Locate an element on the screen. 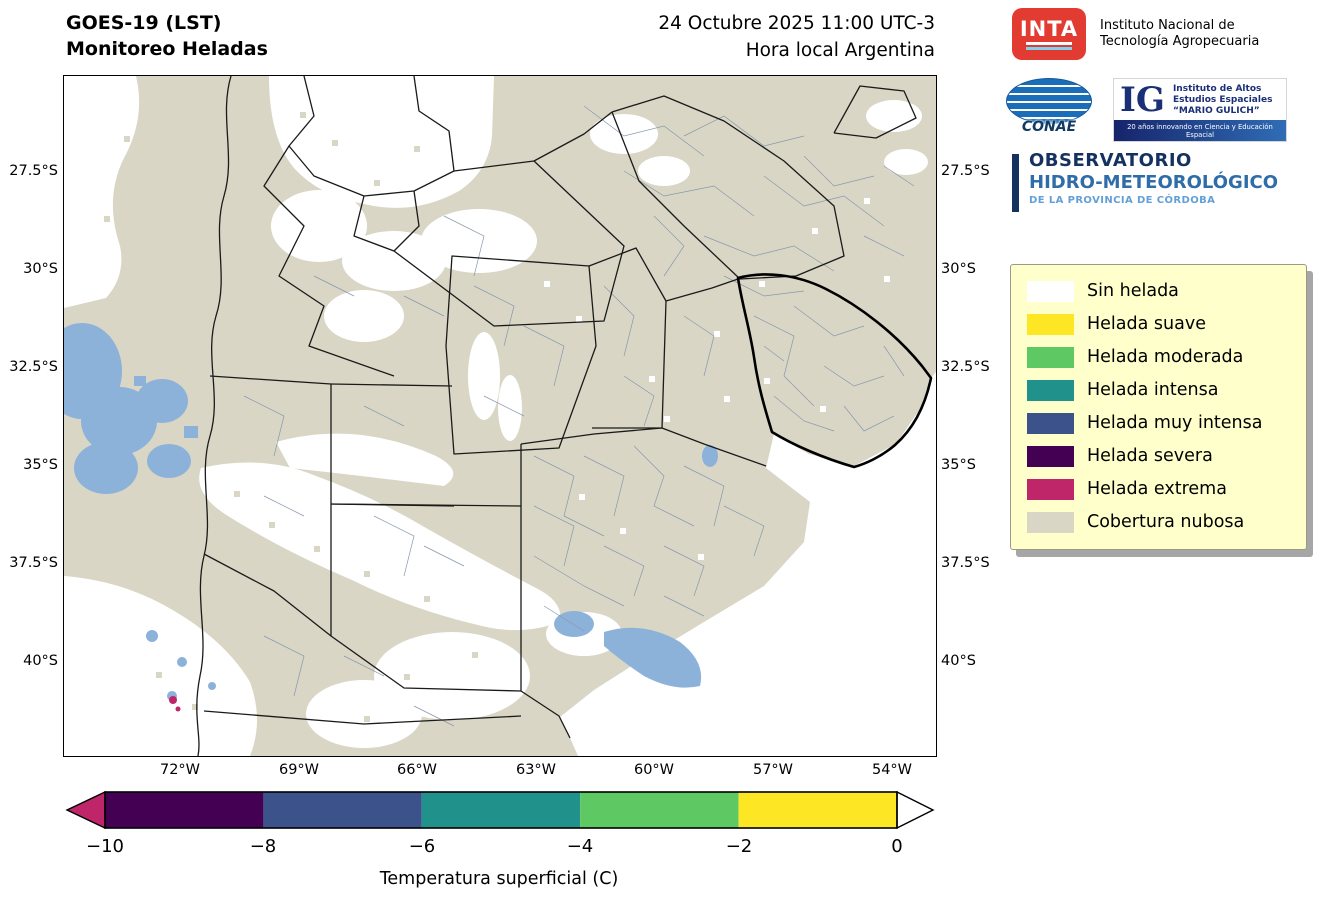  legend-label: Helada intensa is located at coordinates (1153, 390).